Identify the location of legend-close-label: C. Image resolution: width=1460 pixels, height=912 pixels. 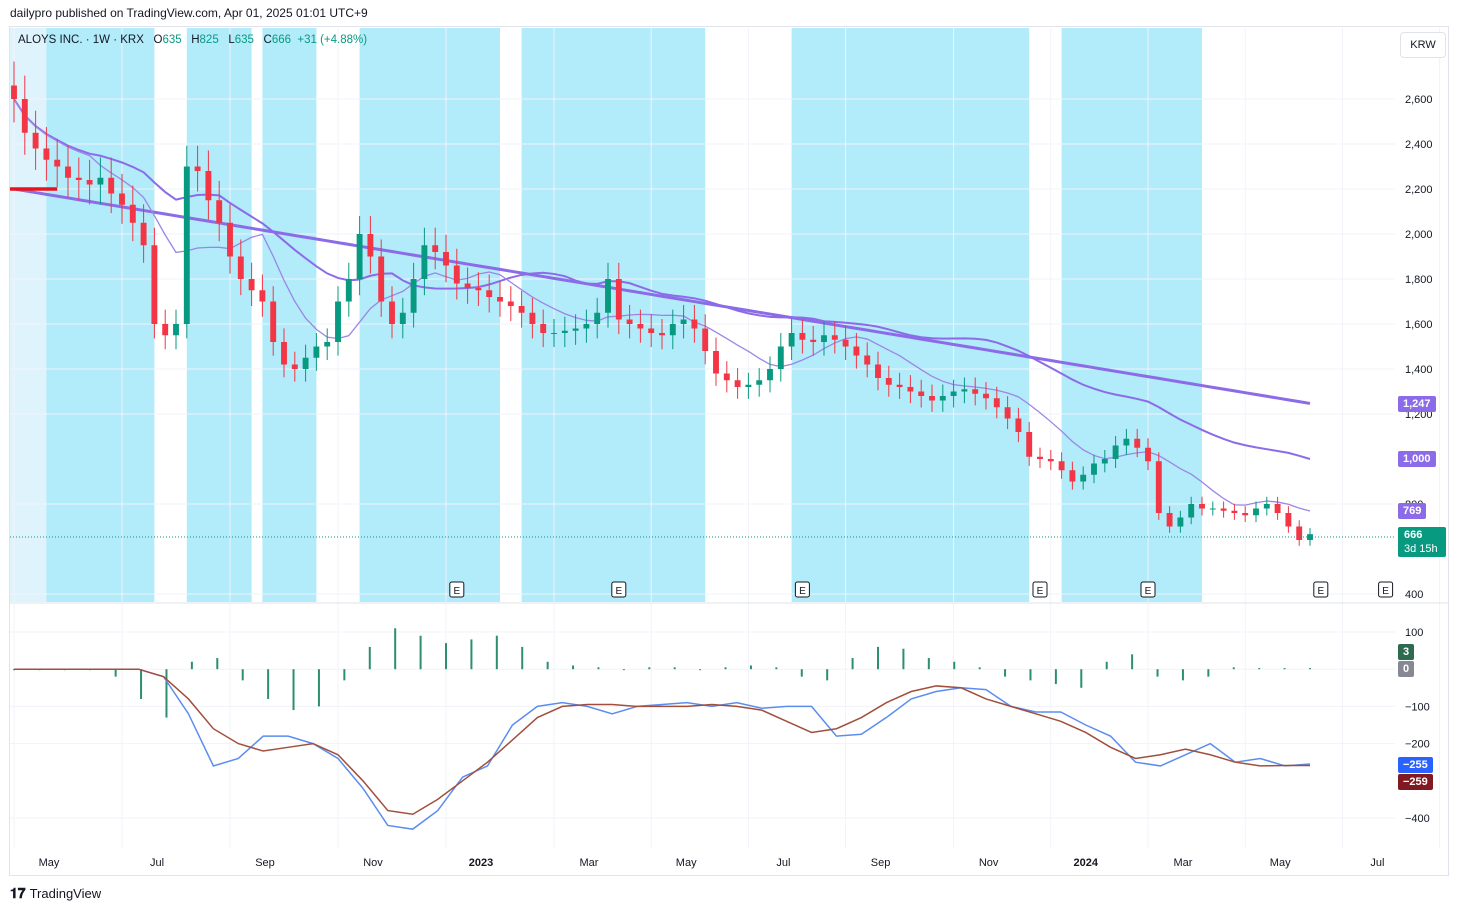
(267, 40).